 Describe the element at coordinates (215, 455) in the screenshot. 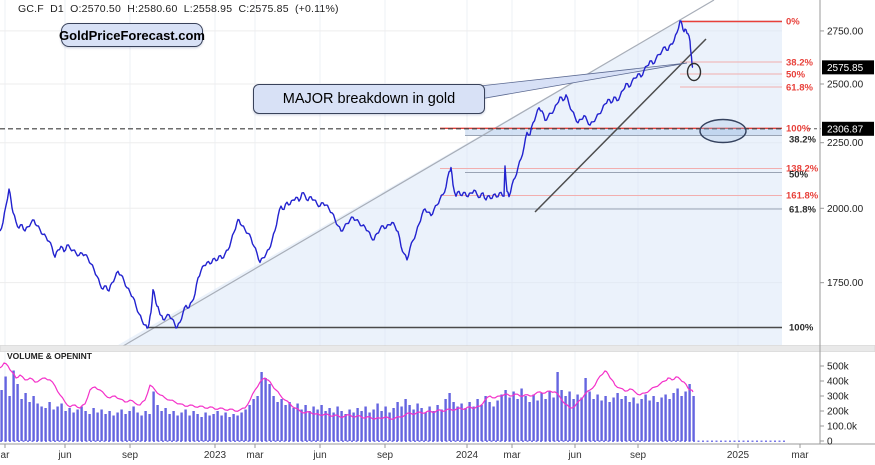

I see `time-tick-label: 2023` at that location.